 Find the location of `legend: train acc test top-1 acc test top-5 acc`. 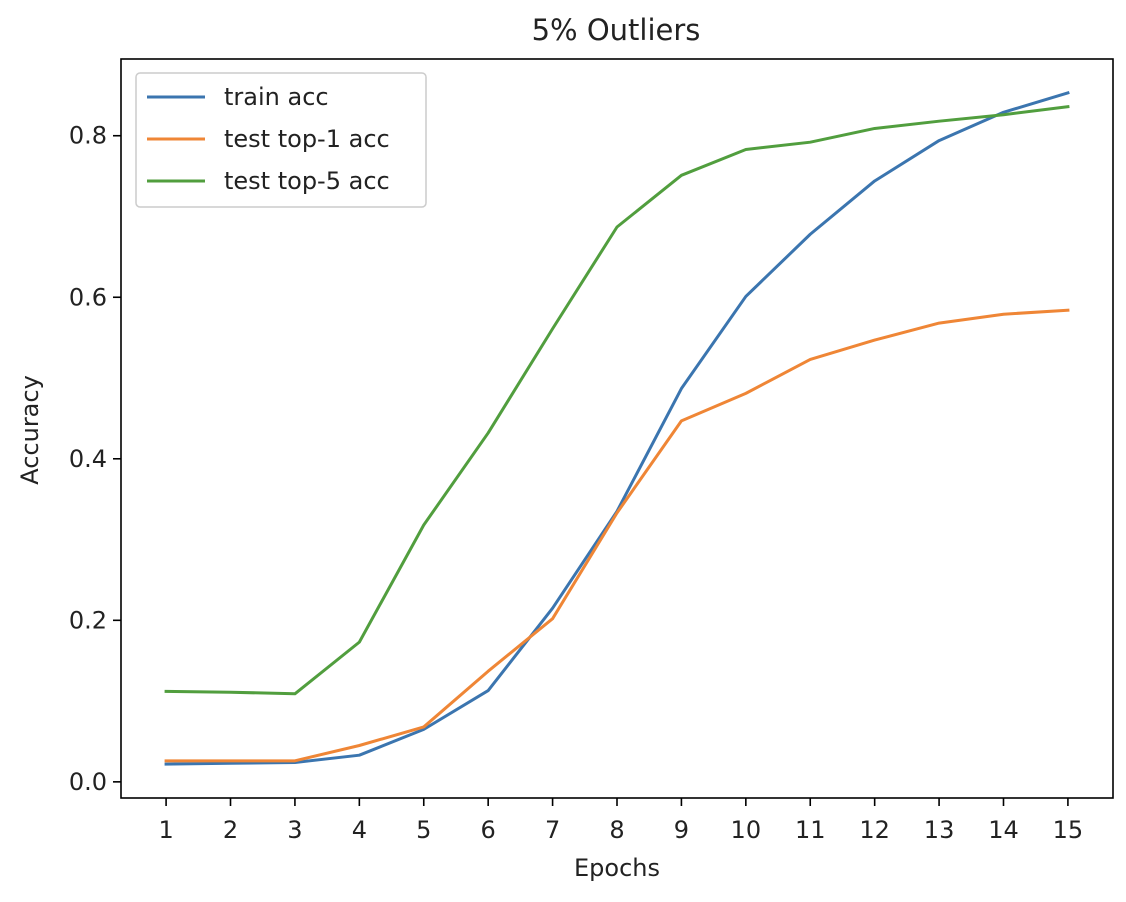

legend: train acc test top-1 acc test top-5 acc is located at coordinates (281, 140).